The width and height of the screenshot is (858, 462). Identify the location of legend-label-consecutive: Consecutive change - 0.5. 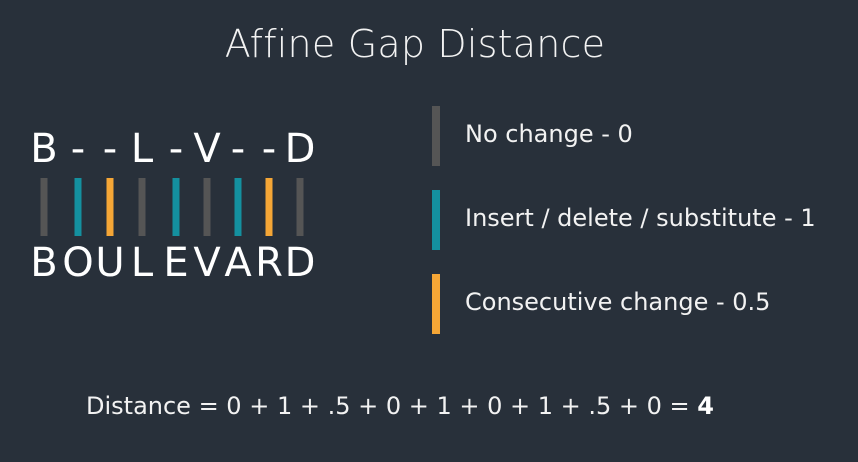
(618, 302).